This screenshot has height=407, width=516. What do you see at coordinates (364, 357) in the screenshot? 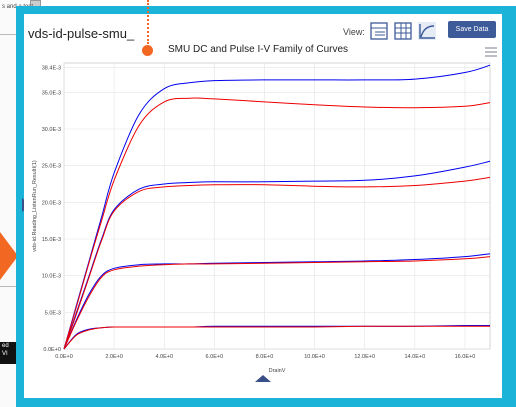
I see `x-tick-label: 12.0E+0` at bounding box center [364, 357].